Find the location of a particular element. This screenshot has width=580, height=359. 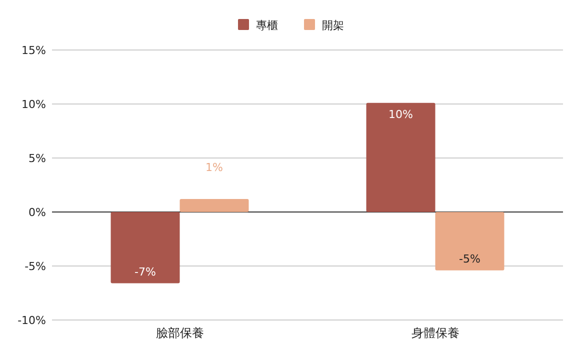

y-tick-label: 5% is located at coordinates (37, 158).